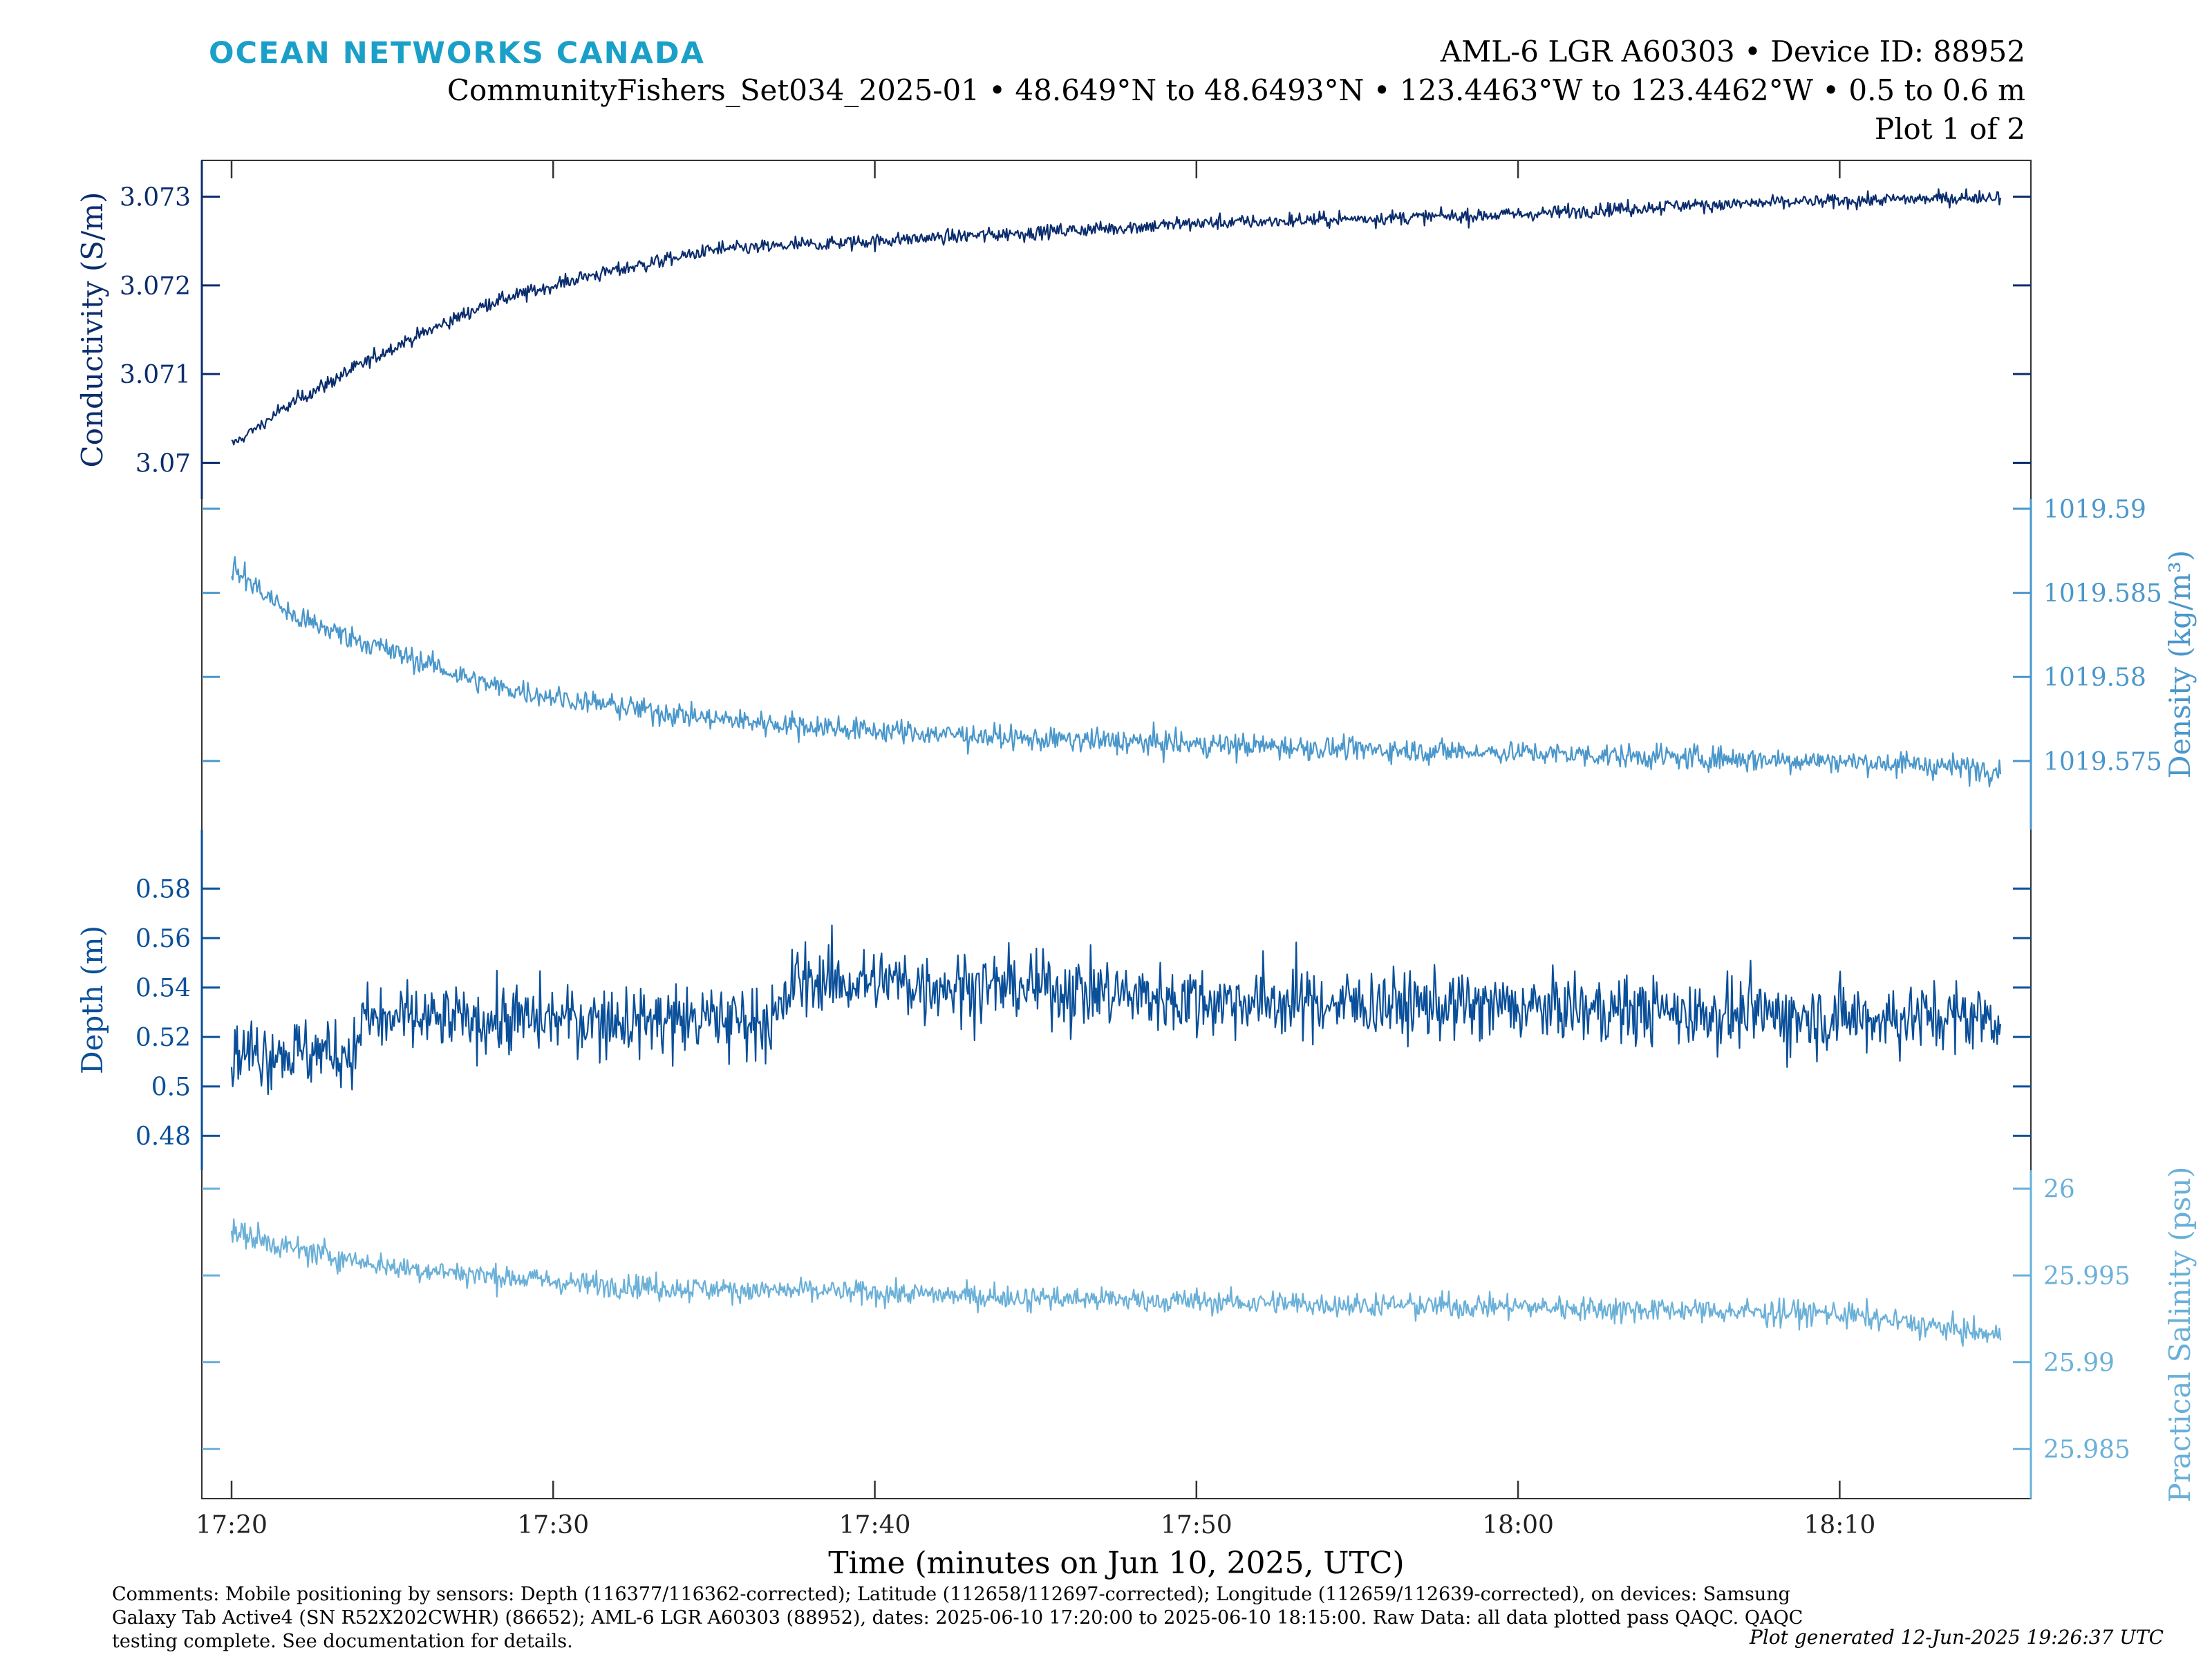 This screenshot has width=2212, height=1659. What do you see at coordinates (1116, 1010) in the screenshot?
I see `depth-series-line` at bounding box center [1116, 1010].